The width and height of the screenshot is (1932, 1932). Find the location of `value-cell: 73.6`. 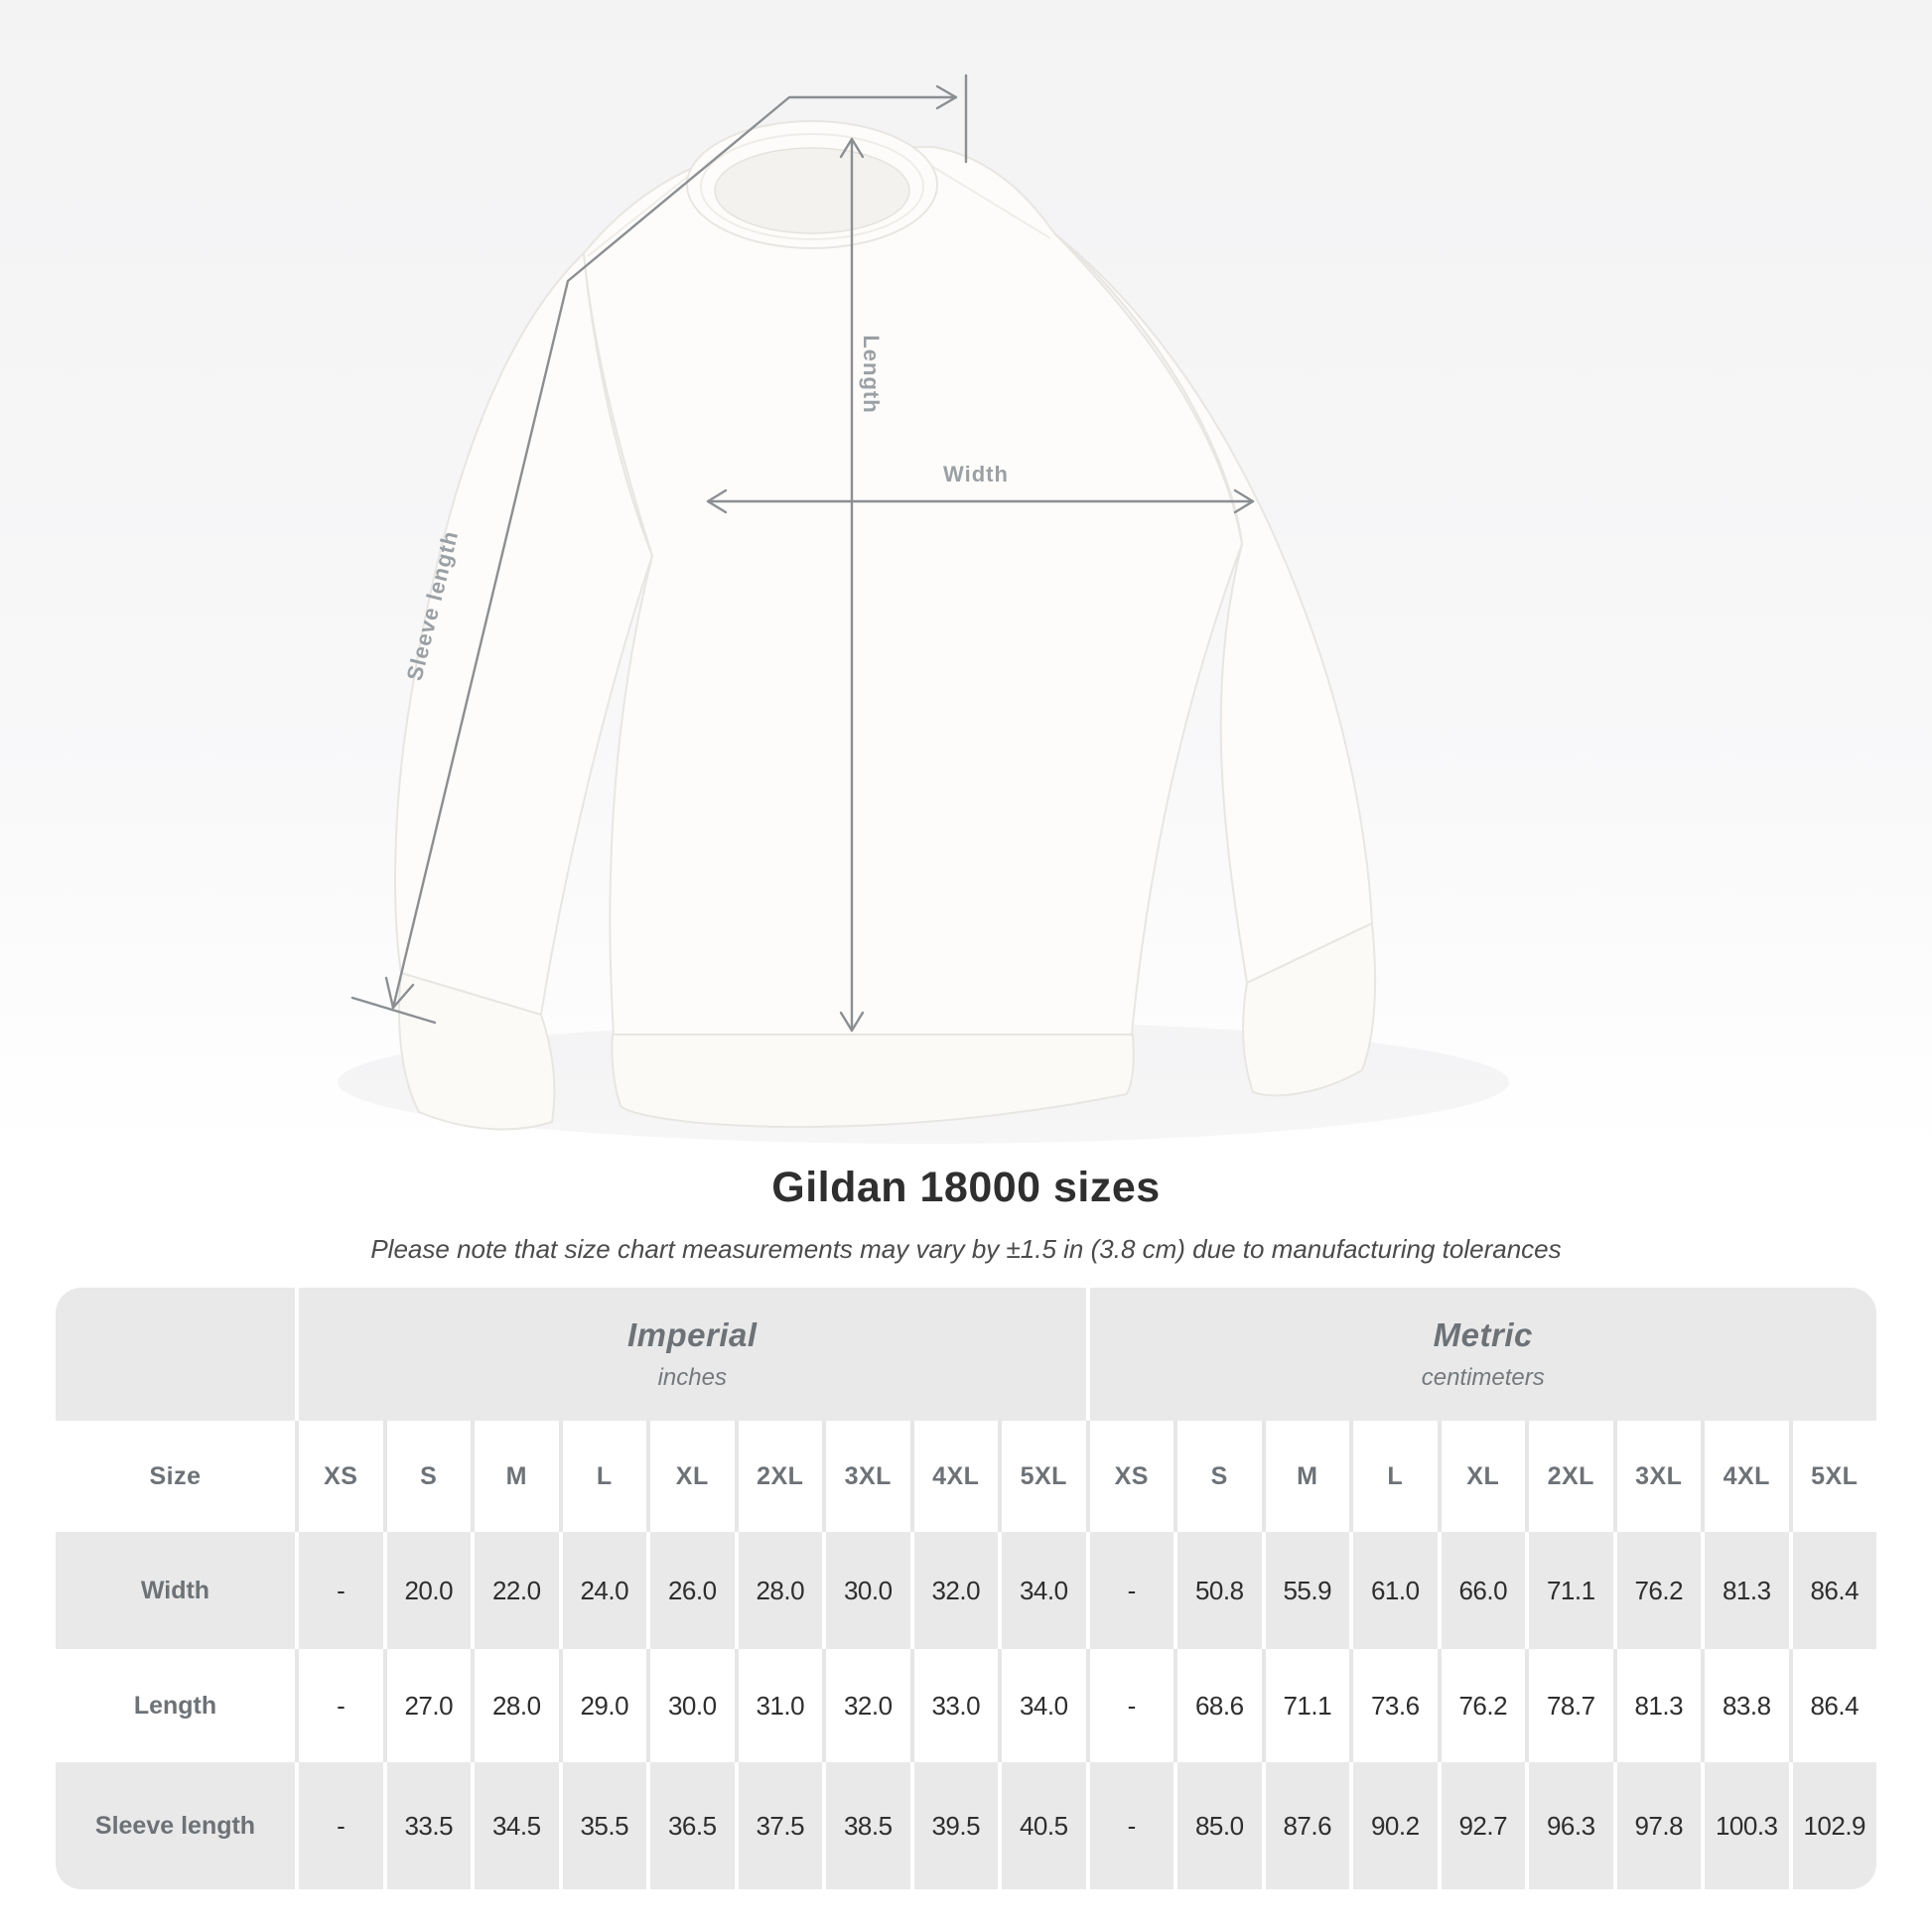

value-cell: 73.6 is located at coordinates (1393, 1706).